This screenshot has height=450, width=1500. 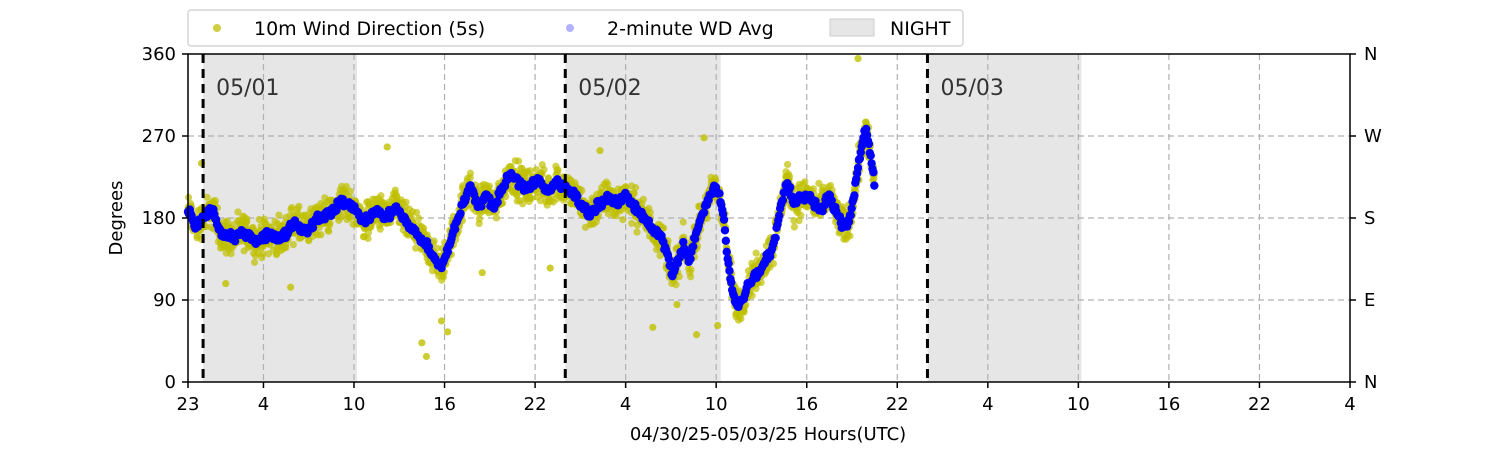 I want to click on x-tick-label-3: 16, so click(x=444, y=404).